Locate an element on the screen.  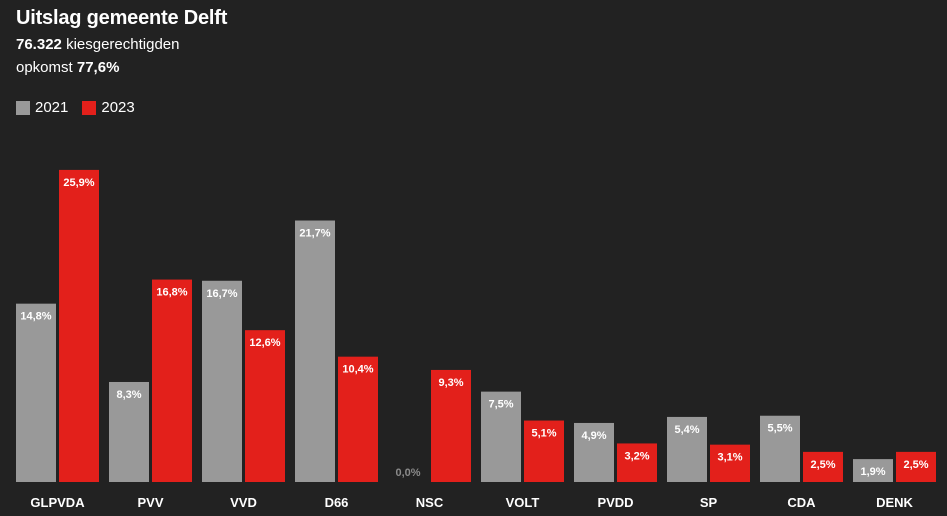
bar-2023-pvv is located at coordinates (172, 380).